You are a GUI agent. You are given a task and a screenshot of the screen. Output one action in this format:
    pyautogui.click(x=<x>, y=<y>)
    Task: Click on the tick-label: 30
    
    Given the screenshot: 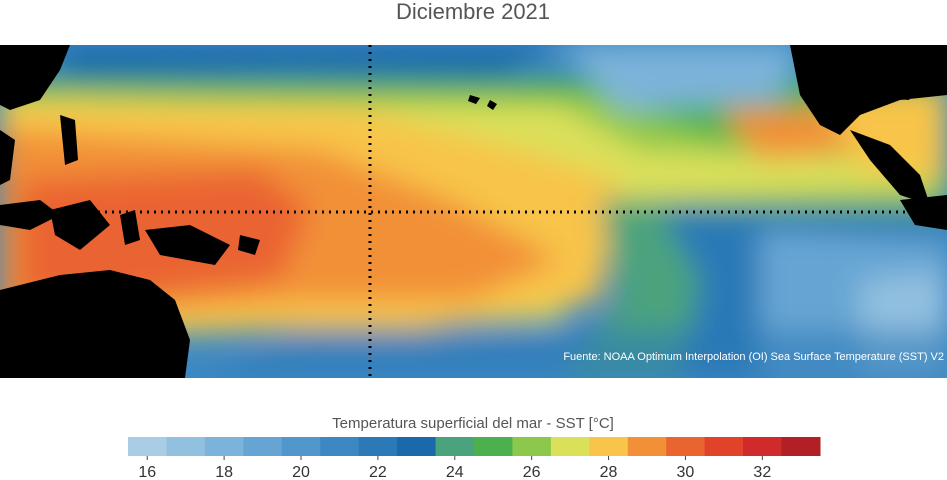 What is the action you would take?
    pyautogui.click(x=686, y=472)
    